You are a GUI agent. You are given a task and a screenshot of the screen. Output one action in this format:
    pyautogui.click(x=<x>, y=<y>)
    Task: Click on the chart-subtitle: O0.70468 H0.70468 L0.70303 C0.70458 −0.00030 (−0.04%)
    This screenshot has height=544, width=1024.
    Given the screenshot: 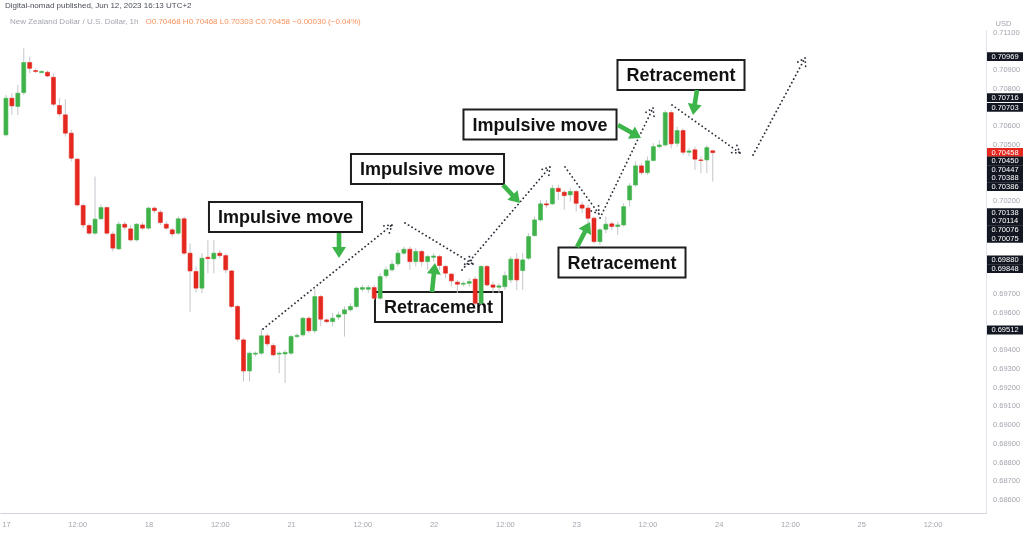 What is the action you would take?
    pyautogui.click(x=253, y=21)
    